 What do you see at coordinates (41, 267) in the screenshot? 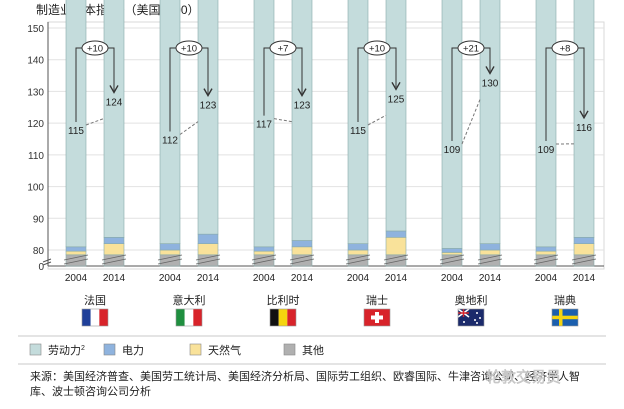
I see `y-zero-label: 0` at bounding box center [41, 267].